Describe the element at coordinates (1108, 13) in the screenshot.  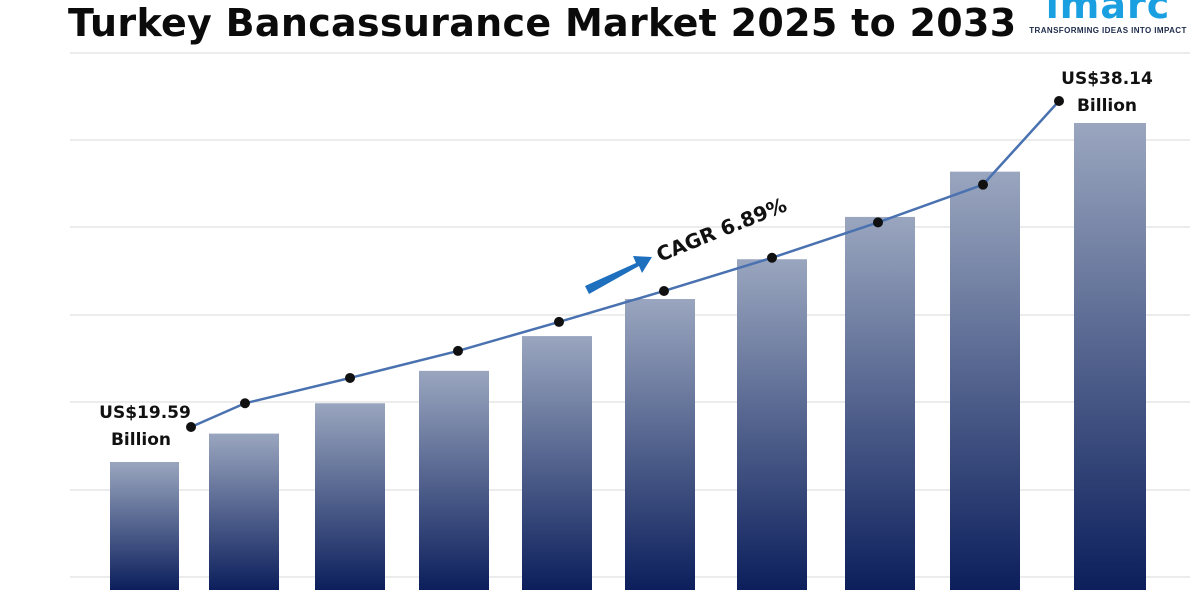
I see `logo-wordmark: imarc` at that location.